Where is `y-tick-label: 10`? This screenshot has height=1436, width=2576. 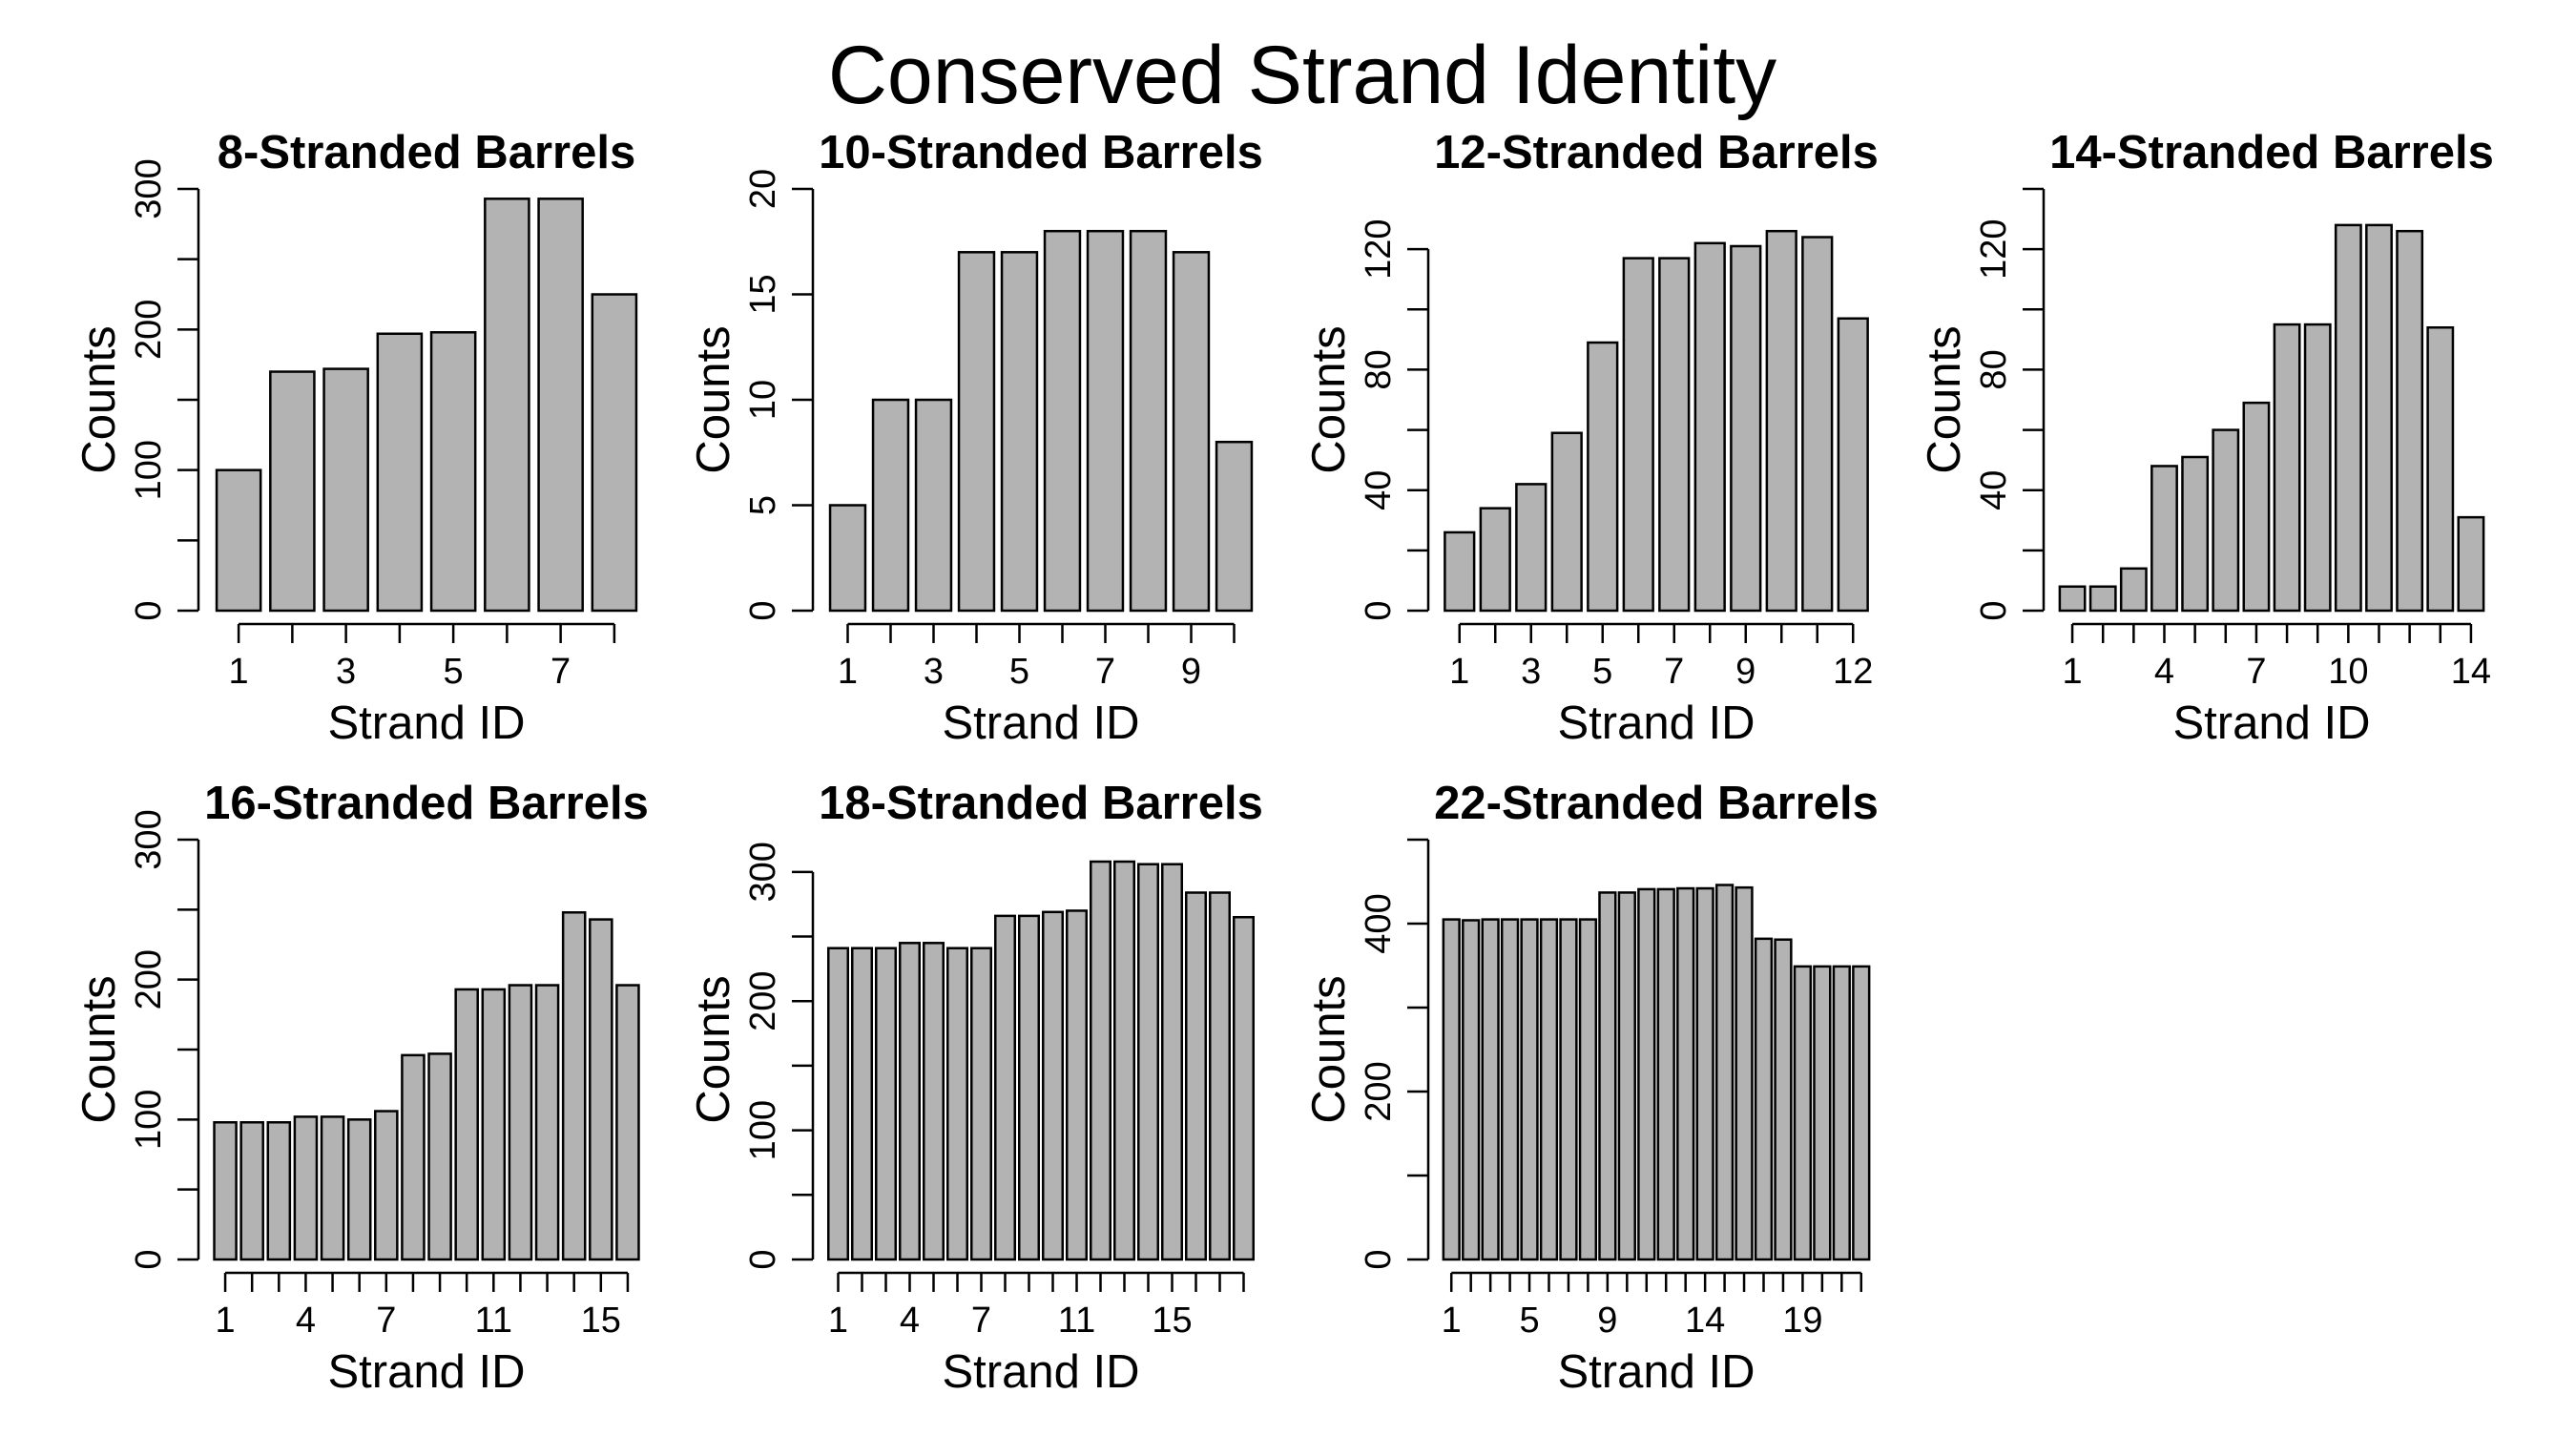
y-tick-label: 10 is located at coordinates (763, 400).